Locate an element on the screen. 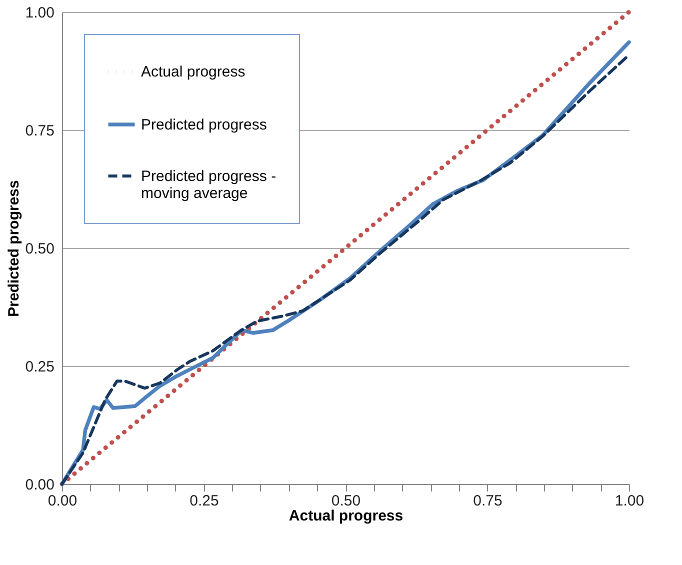 Image resolution: width=682 pixels, height=565 pixels. x-axis-title: Actual progress is located at coordinates (346, 516).